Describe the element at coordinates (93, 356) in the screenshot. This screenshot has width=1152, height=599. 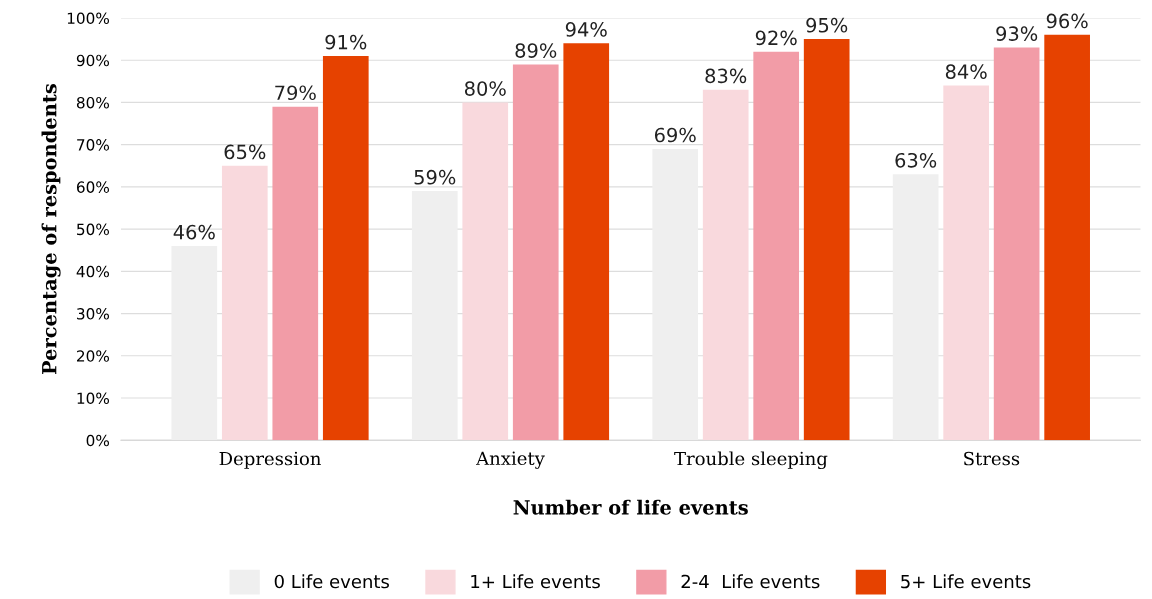
I see `y-tick-label: 20%` at that location.